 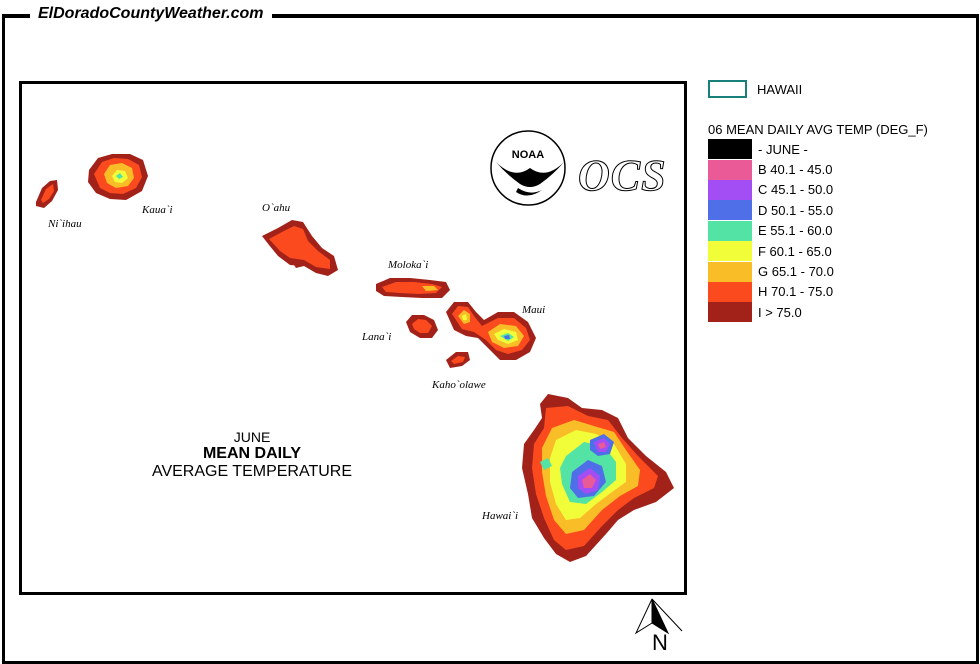 I want to click on island-molokai, so click(x=413, y=288).